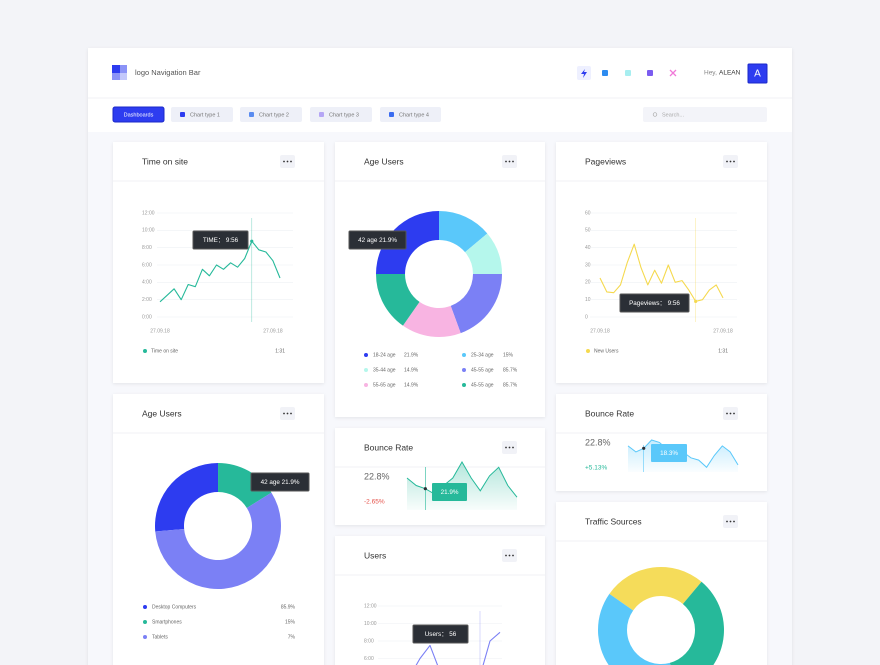  I want to click on tooltip-text: Users： 56, so click(441, 634).